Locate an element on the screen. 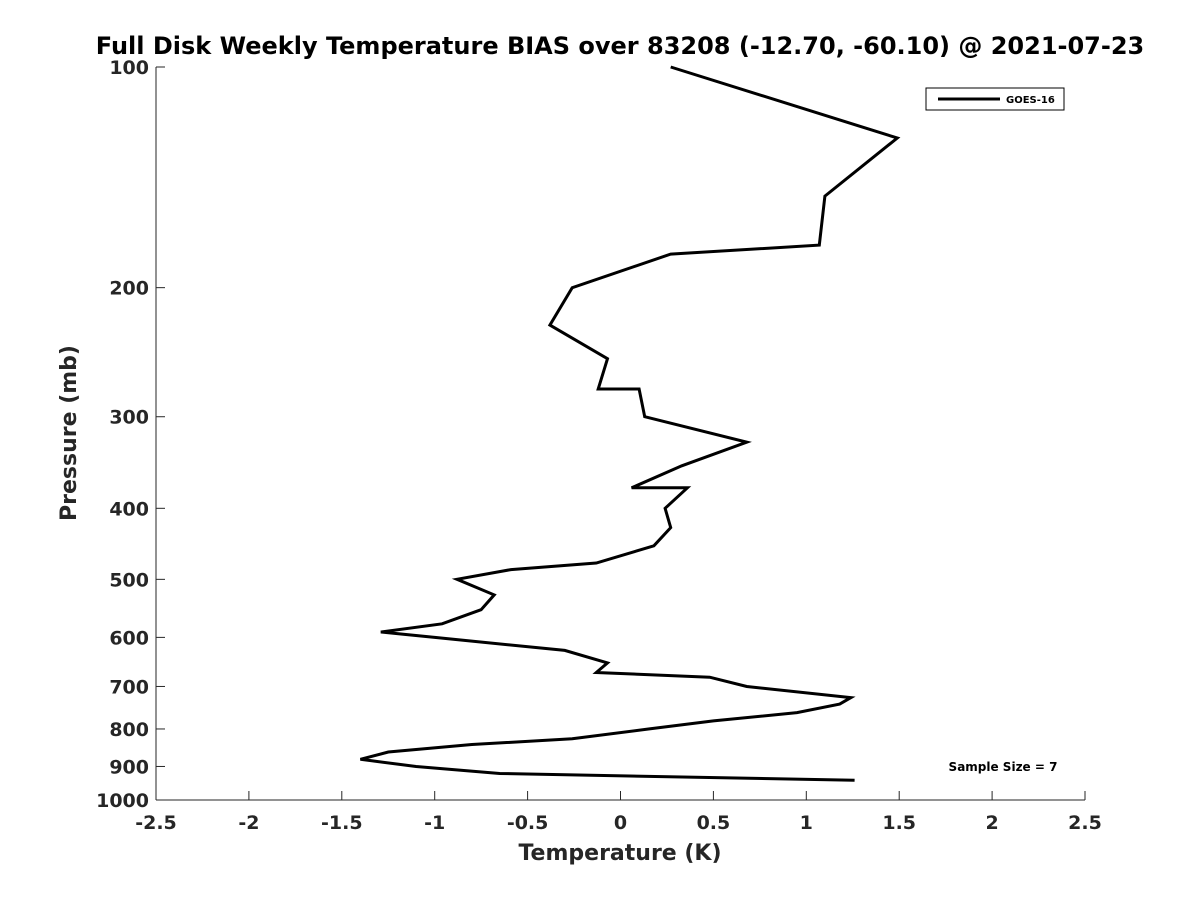  x-tick-label: 0 is located at coordinates (620, 823).